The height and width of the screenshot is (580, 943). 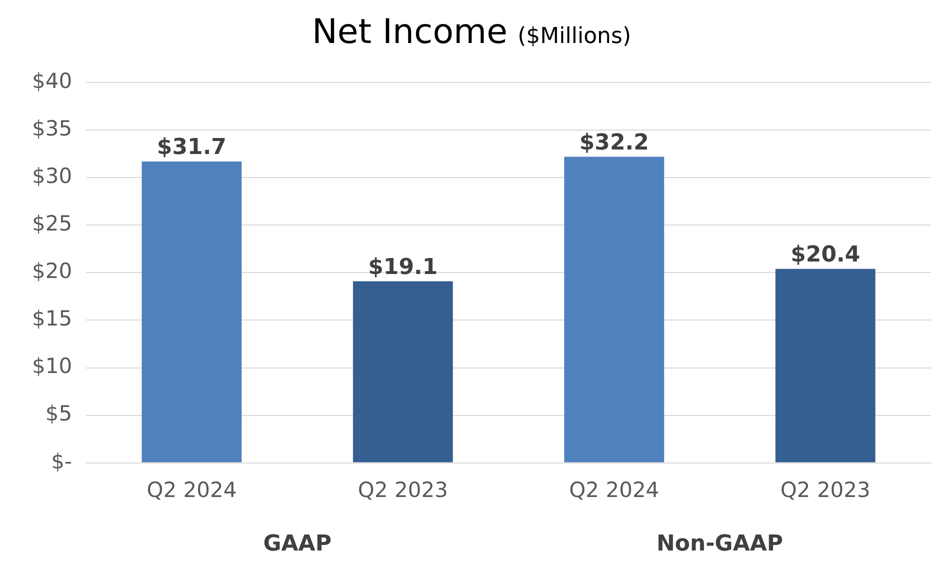 I want to click on text: GAAP, so click(x=297, y=544).